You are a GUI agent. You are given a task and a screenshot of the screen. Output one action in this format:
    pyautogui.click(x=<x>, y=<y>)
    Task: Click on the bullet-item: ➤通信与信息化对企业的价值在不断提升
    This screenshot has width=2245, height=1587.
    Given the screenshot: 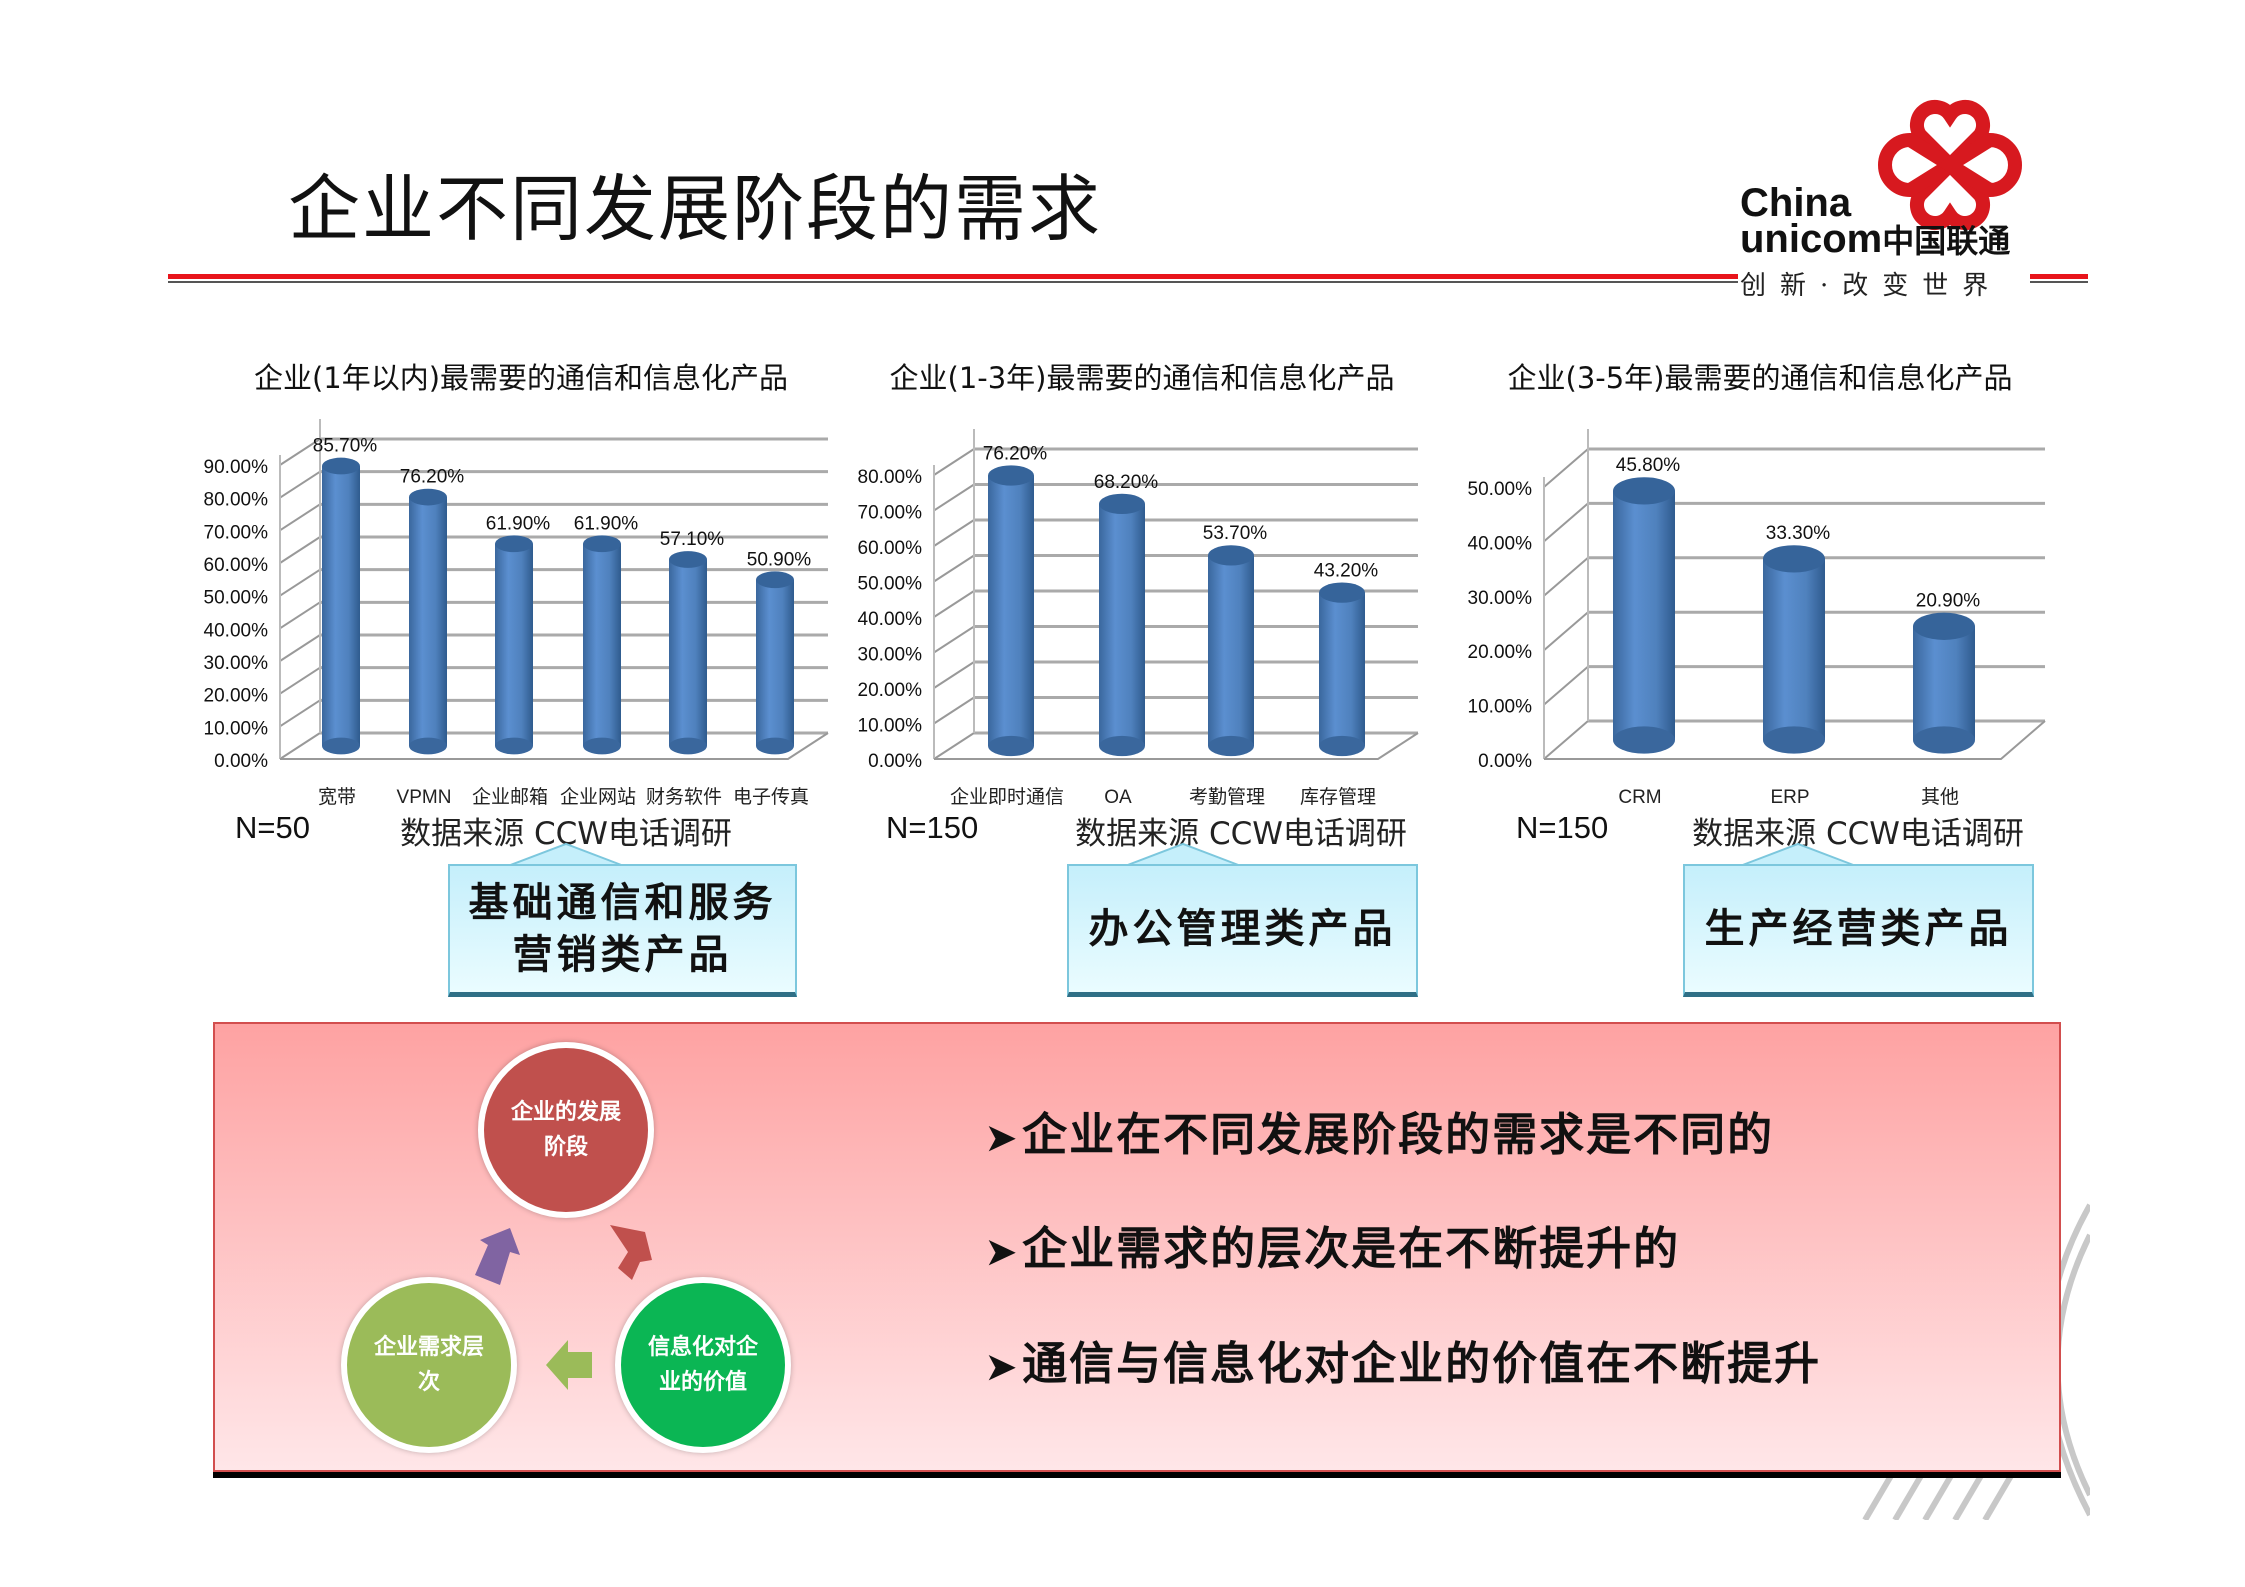 What is the action you would take?
    pyautogui.click(x=1403, y=1359)
    